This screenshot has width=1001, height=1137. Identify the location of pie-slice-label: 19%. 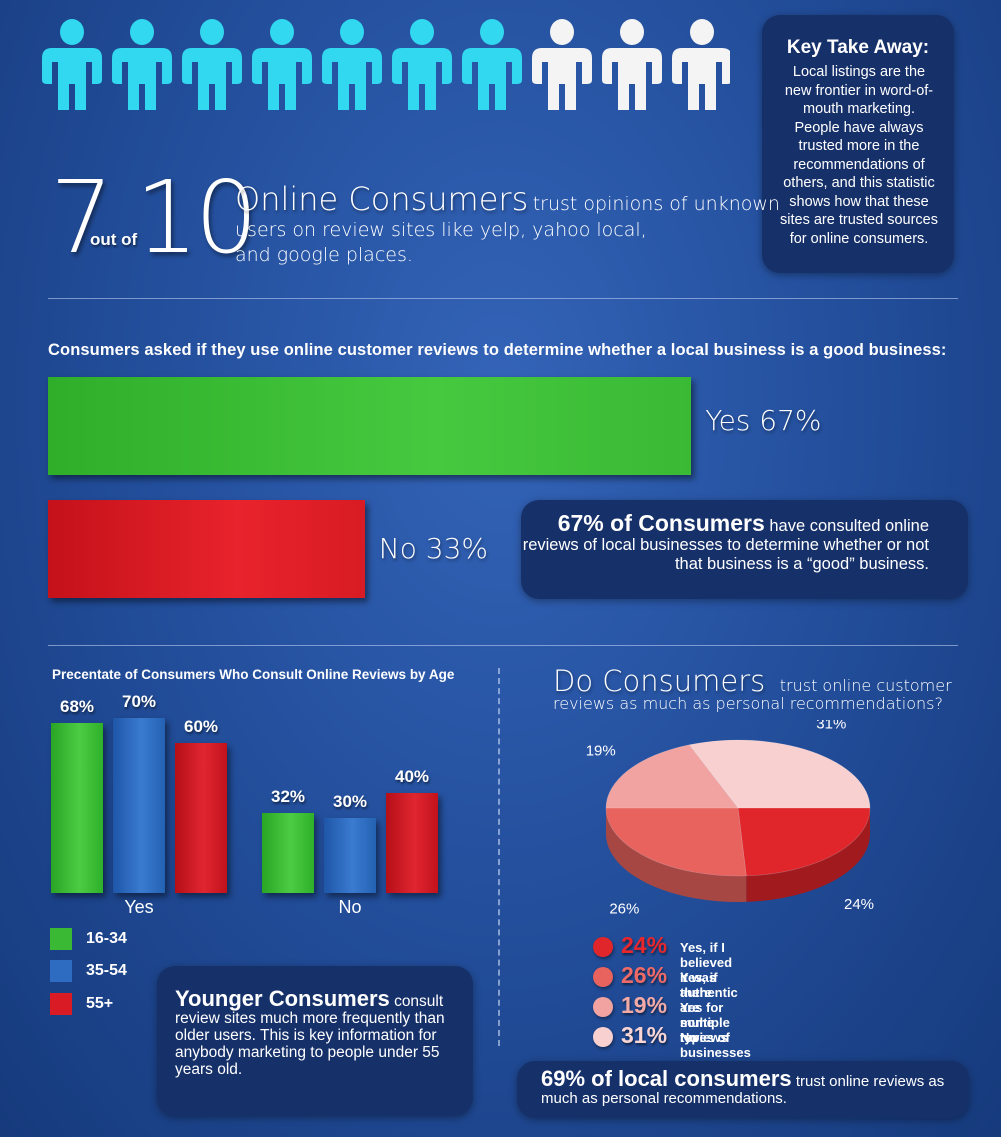
(601, 751).